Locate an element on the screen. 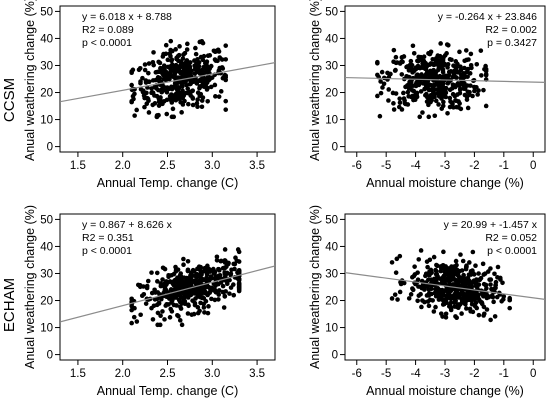 This screenshot has height=415, width=550. y-tick-label: 40 is located at coordinates (46, 39).